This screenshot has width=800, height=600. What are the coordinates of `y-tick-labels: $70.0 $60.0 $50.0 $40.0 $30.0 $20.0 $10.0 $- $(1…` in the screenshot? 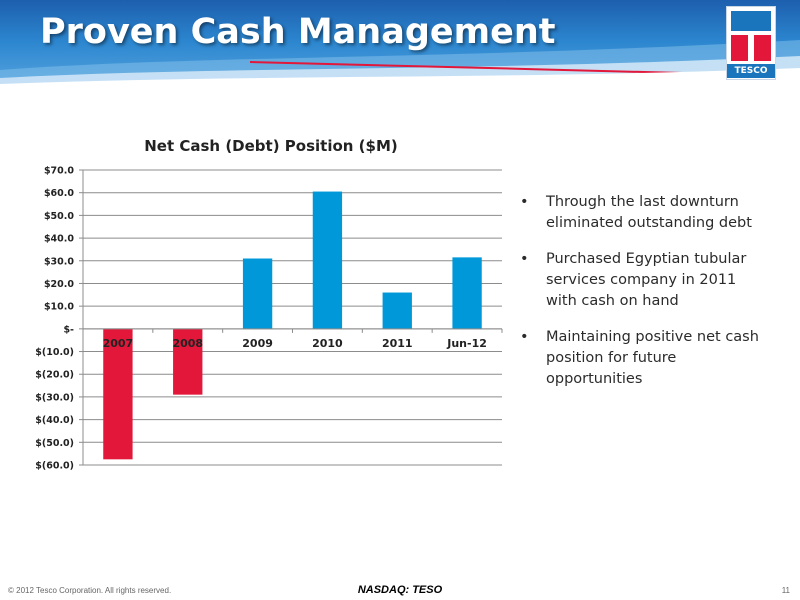 It's located at (54, 319).